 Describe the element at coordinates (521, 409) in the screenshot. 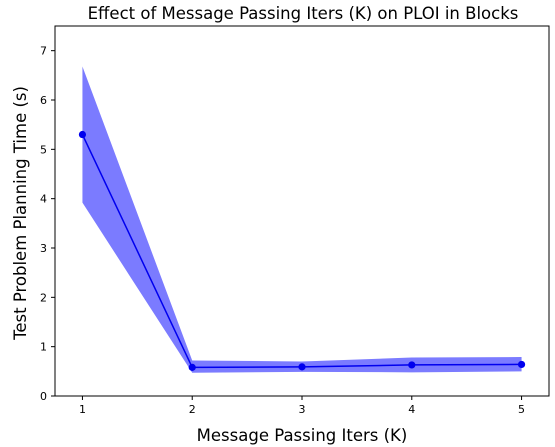

I see `x-tick-label: 5` at that location.